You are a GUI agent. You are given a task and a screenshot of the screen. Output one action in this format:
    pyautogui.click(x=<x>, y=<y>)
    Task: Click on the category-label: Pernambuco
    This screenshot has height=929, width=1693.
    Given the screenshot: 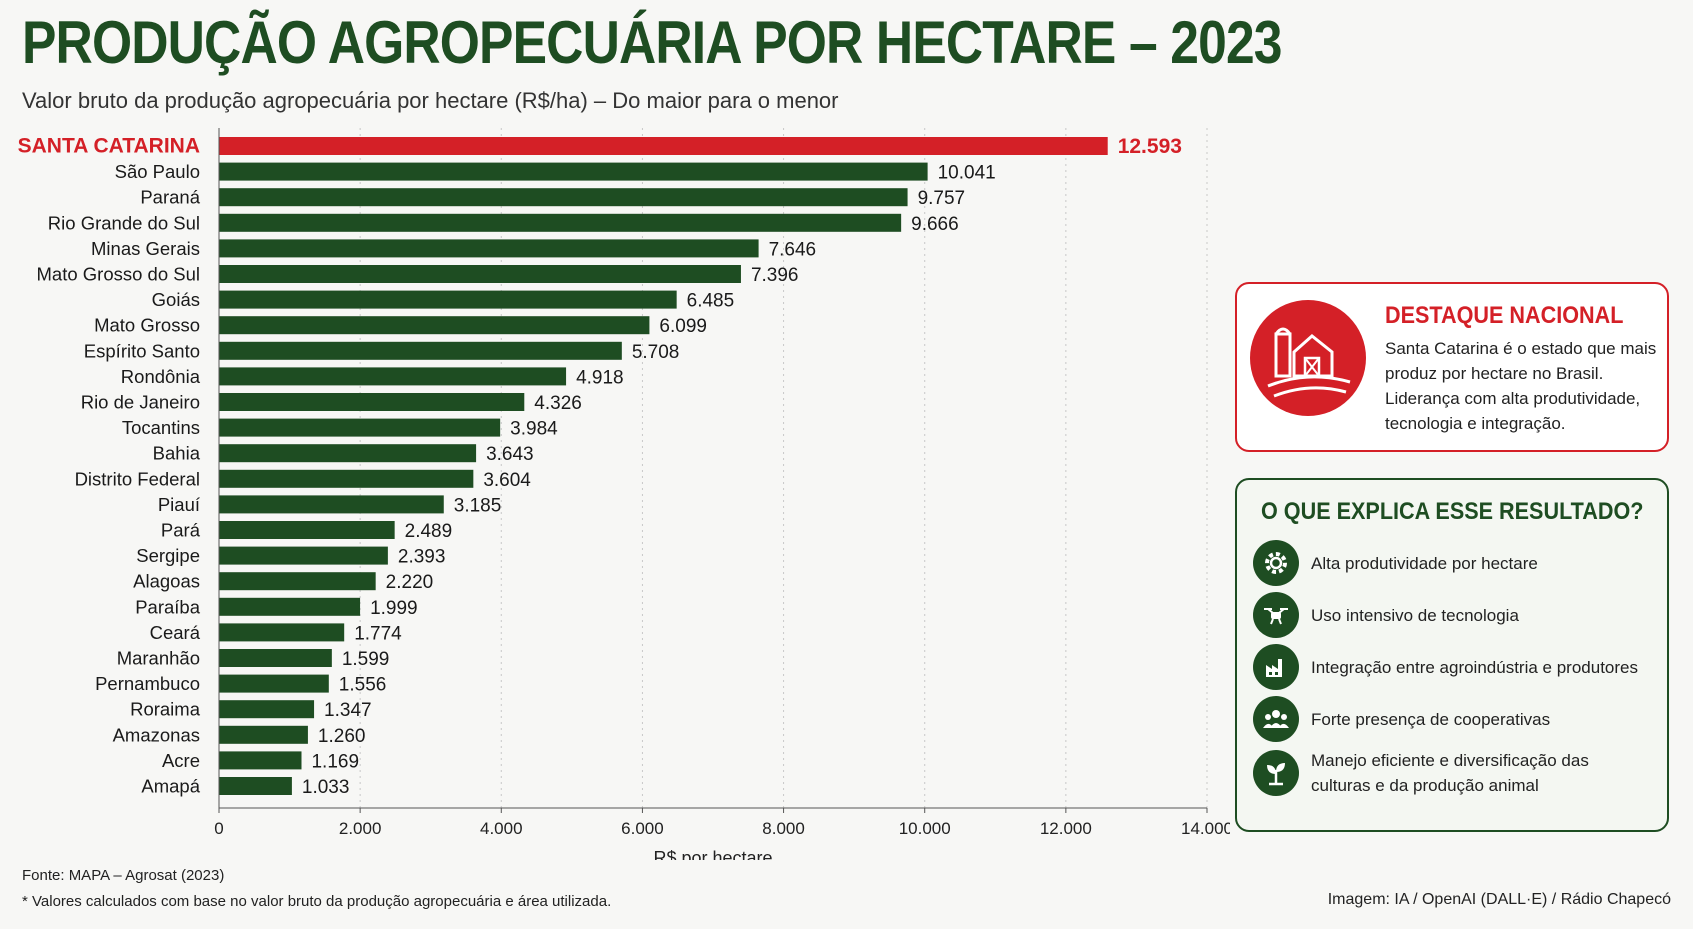 What is the action you would take?
    pyautogui.click(x=147, y=683)
    